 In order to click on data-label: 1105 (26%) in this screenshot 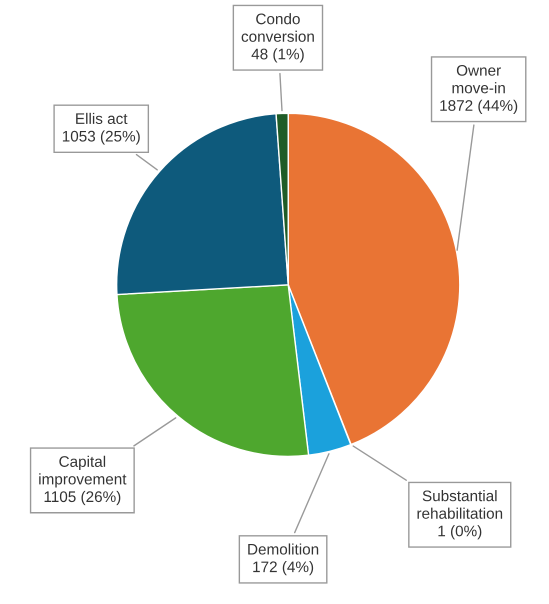, I will do `click(82, 498)`.